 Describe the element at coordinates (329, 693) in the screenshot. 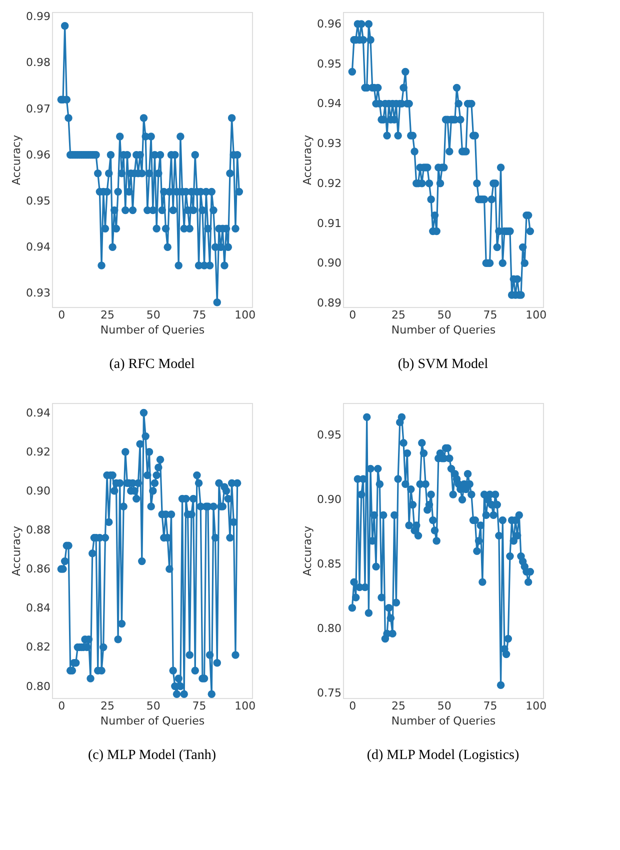

I see `y-tick-label: 0.75` at that location.